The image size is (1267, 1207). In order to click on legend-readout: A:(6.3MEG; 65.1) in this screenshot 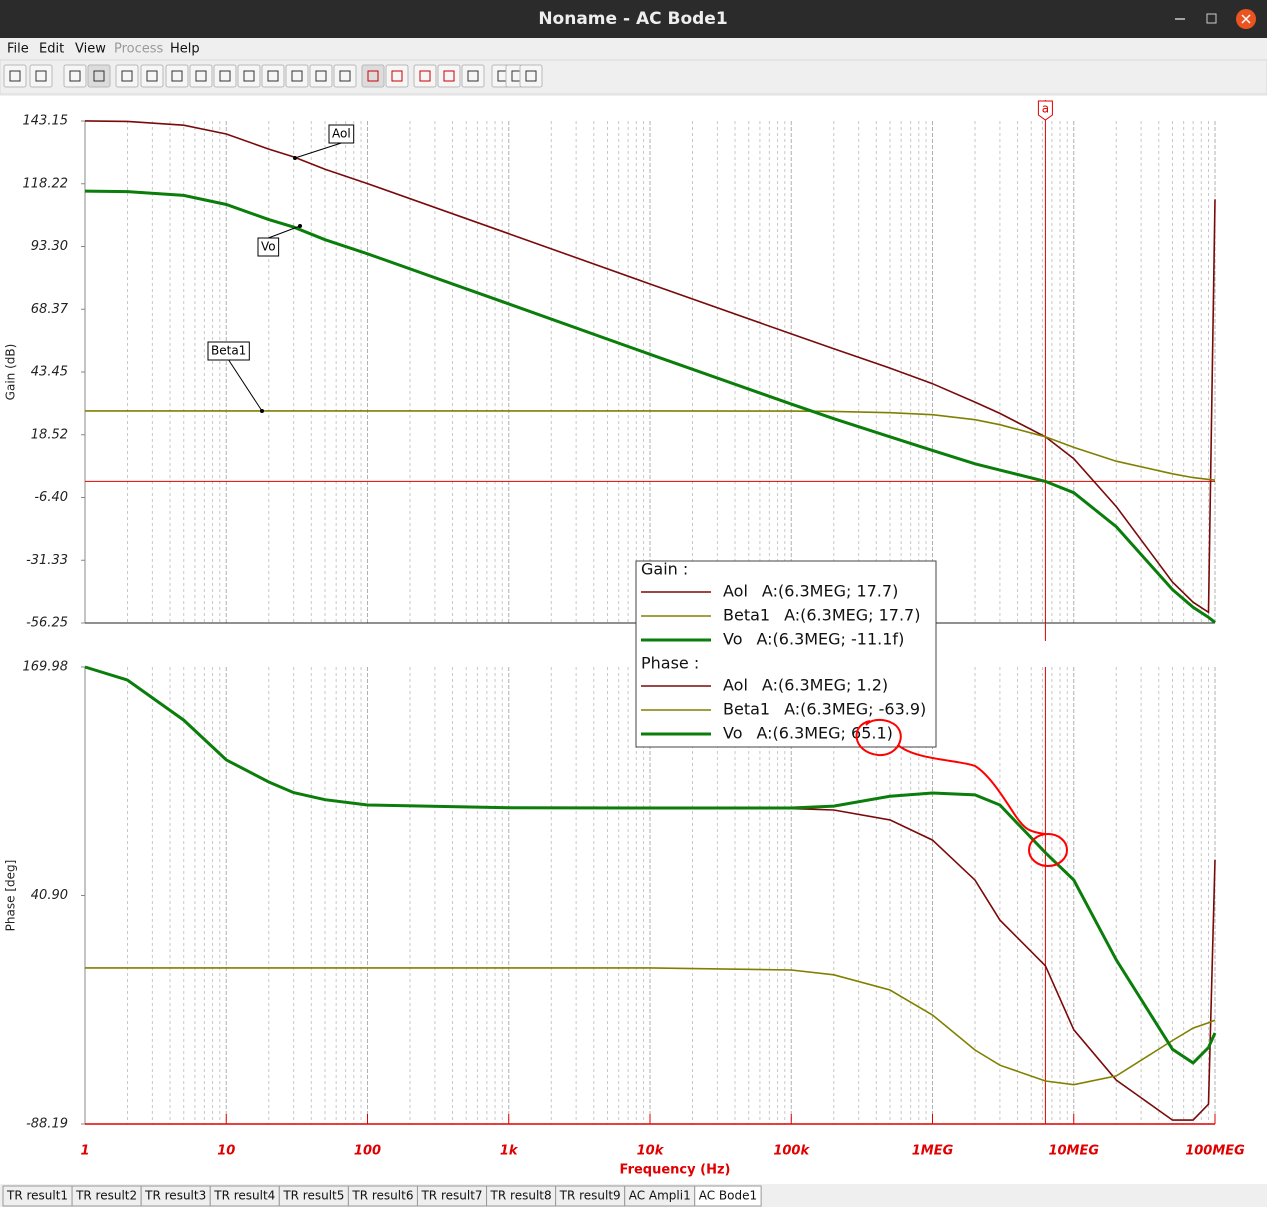, I will do `click(825, 733)`.